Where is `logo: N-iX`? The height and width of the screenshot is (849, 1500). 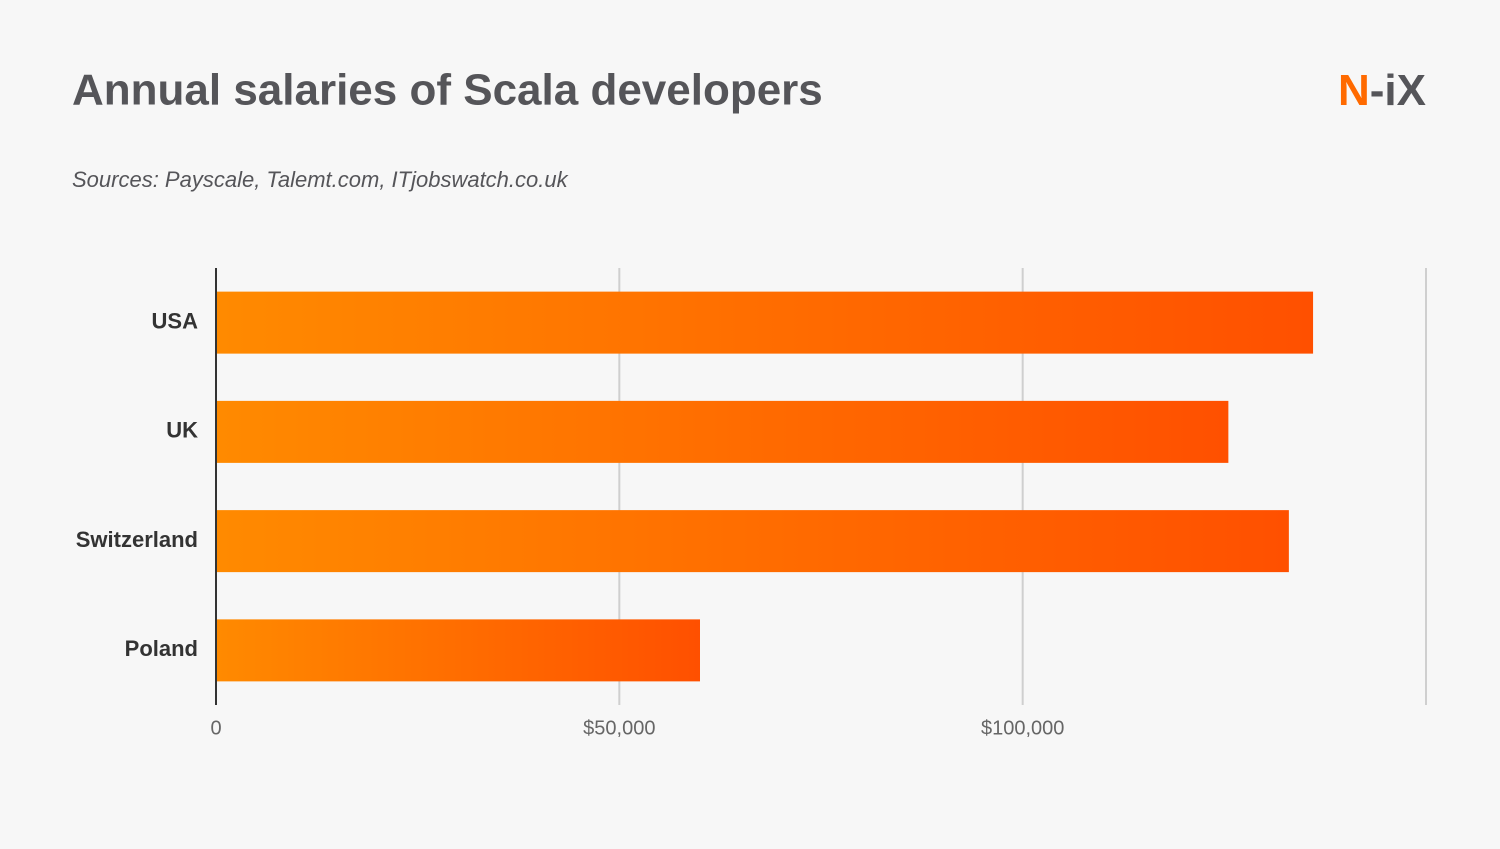 logo: N-iX is located at coordinates (1382, 90).